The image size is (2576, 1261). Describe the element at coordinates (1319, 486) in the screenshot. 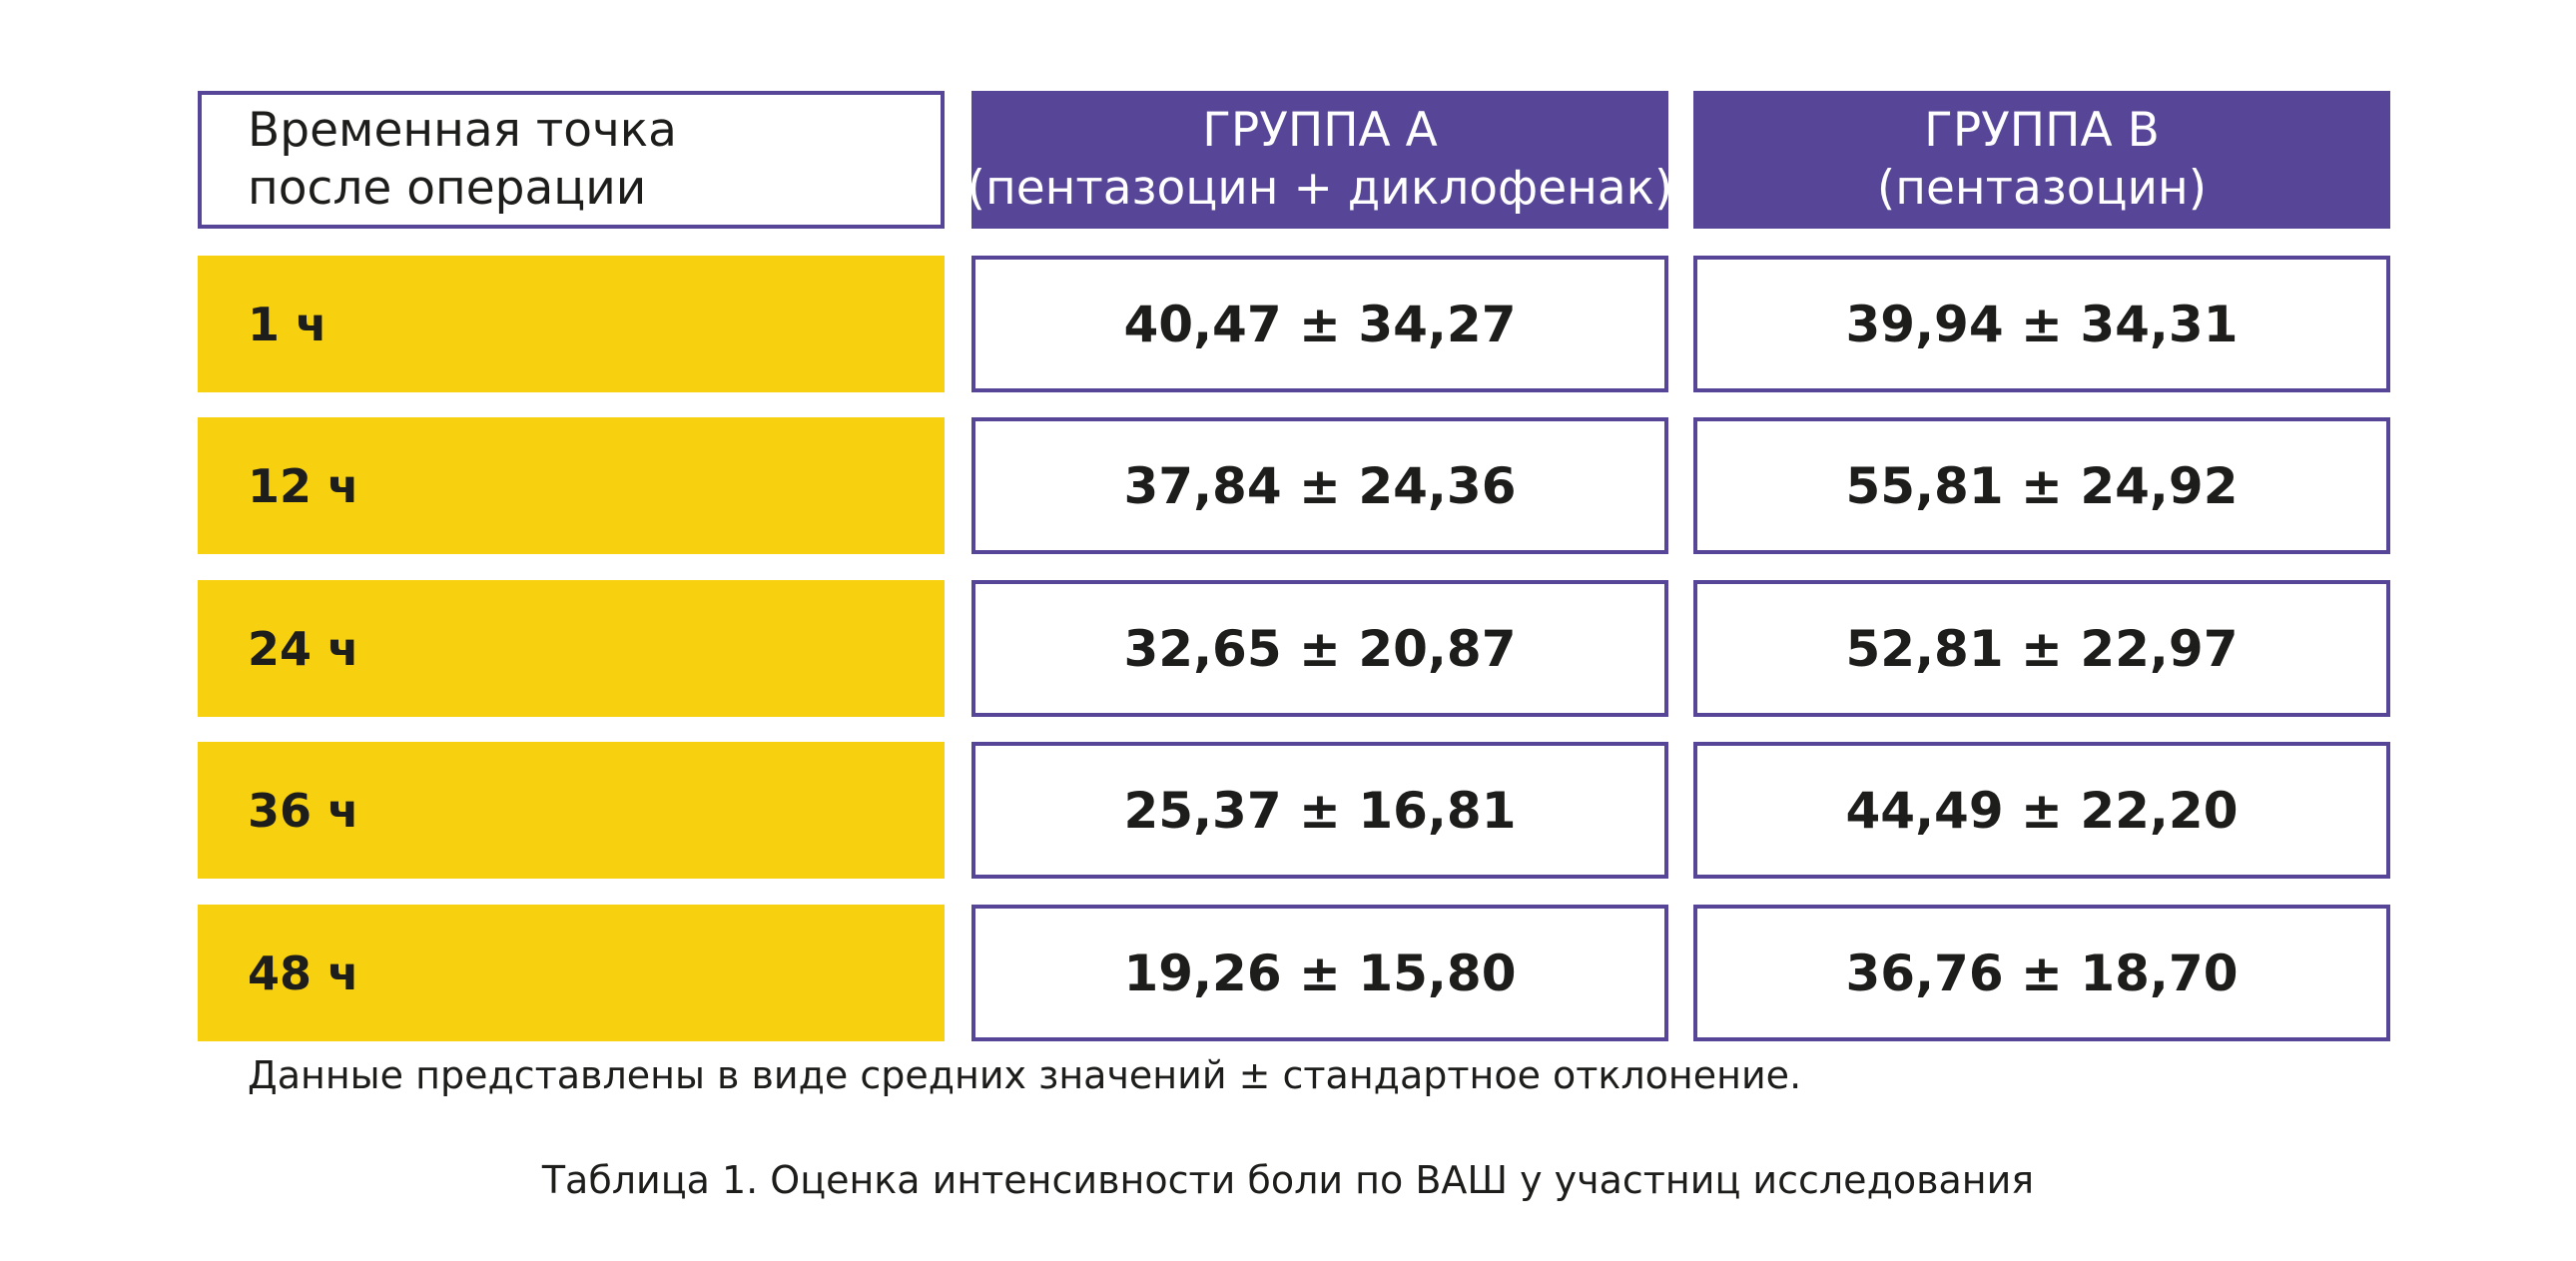

I see `group-a-value: 37,84 ± 24,36` at that location.